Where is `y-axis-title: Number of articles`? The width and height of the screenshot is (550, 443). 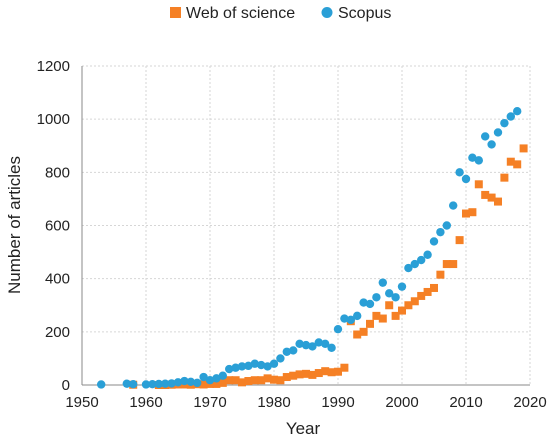
y-axis-title: Number of articles is located at coordinates (14, 225).